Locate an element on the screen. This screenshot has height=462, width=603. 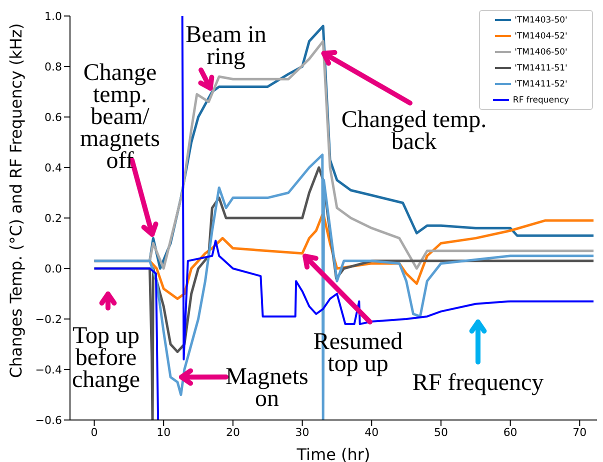
x-tick-label: 60 is located at coordinates (510, 432).